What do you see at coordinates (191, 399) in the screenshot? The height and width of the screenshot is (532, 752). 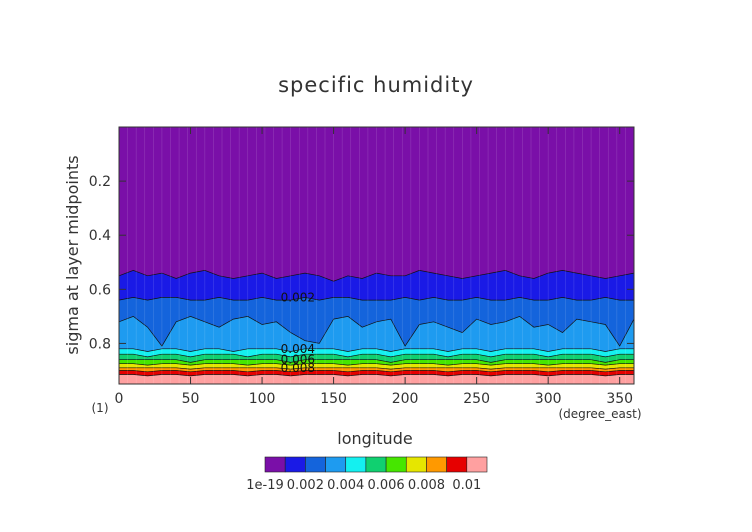 I see `x-tick-label: 50` at bounding box center [191, 399].